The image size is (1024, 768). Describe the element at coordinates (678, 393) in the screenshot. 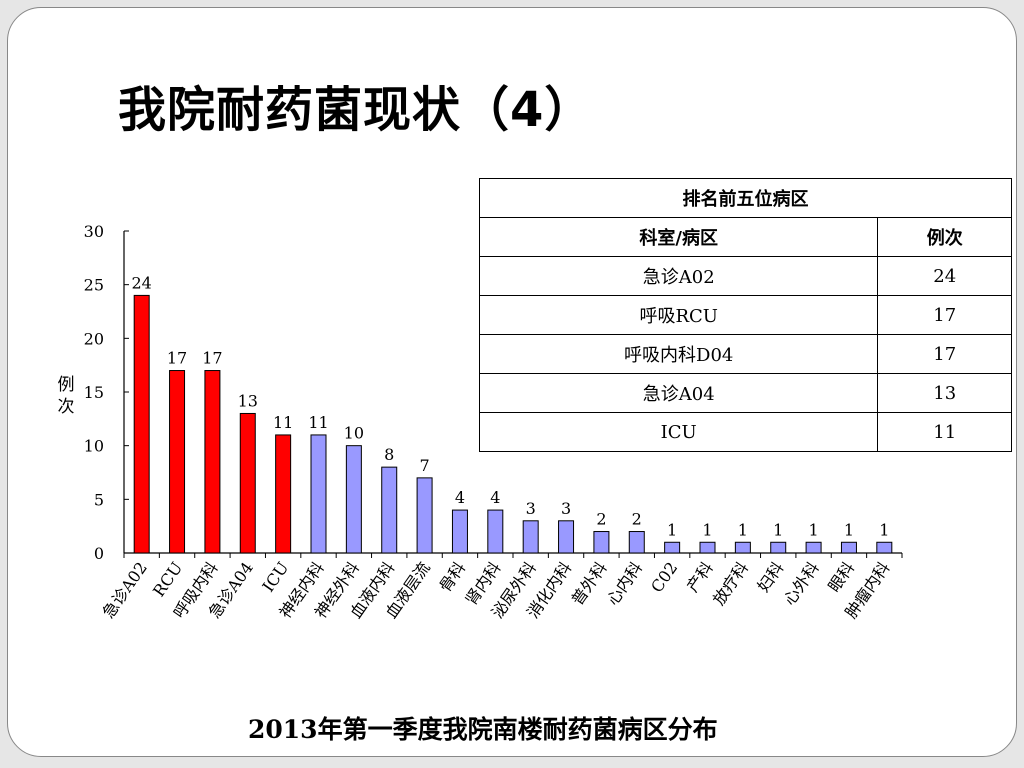

I see `table-cell-dept: 急诊A04` at that location.